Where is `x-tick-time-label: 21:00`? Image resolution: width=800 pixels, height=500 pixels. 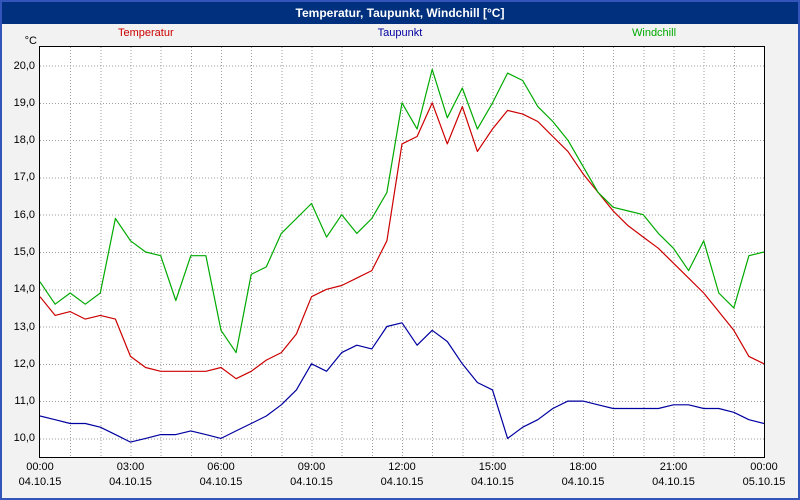 x-tick-time-label: 21:00 is located at coordinates (673, 467).